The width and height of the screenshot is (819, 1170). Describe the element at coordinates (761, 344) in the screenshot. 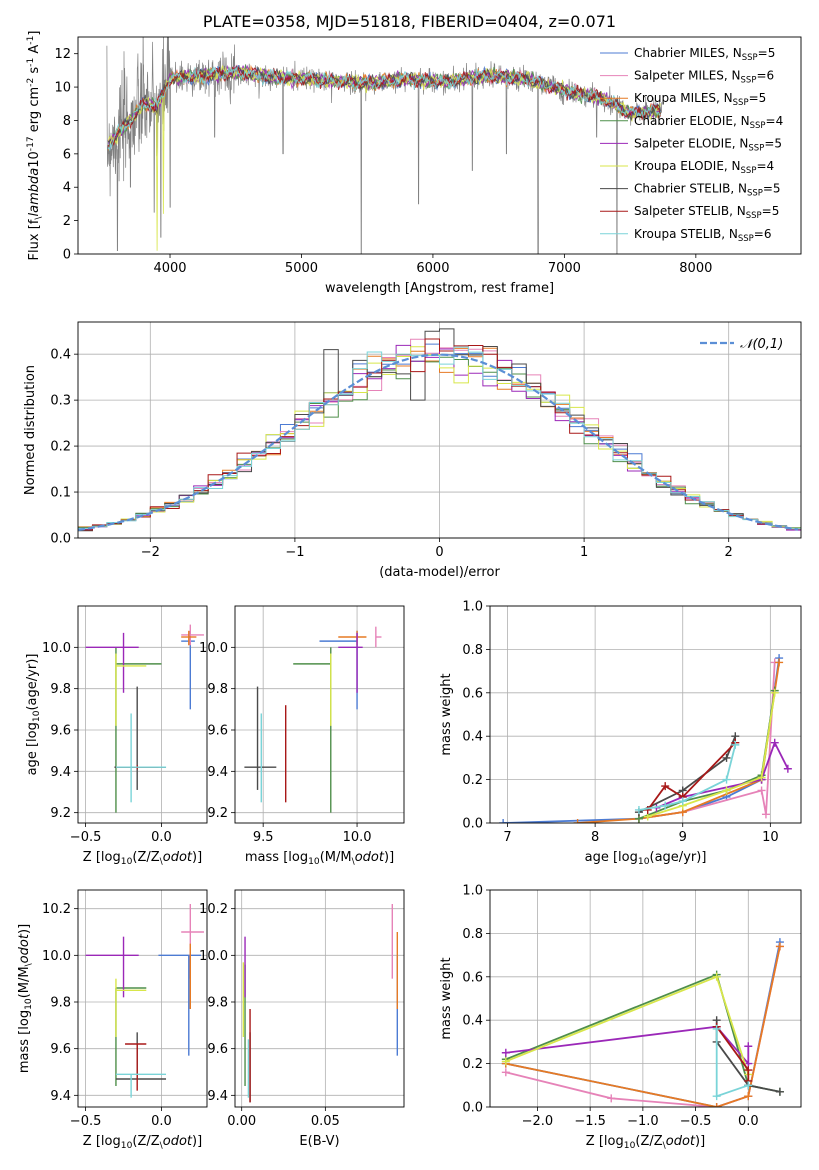

I see `legend-label-gaussian: 𝒩(0,1)` at that location.